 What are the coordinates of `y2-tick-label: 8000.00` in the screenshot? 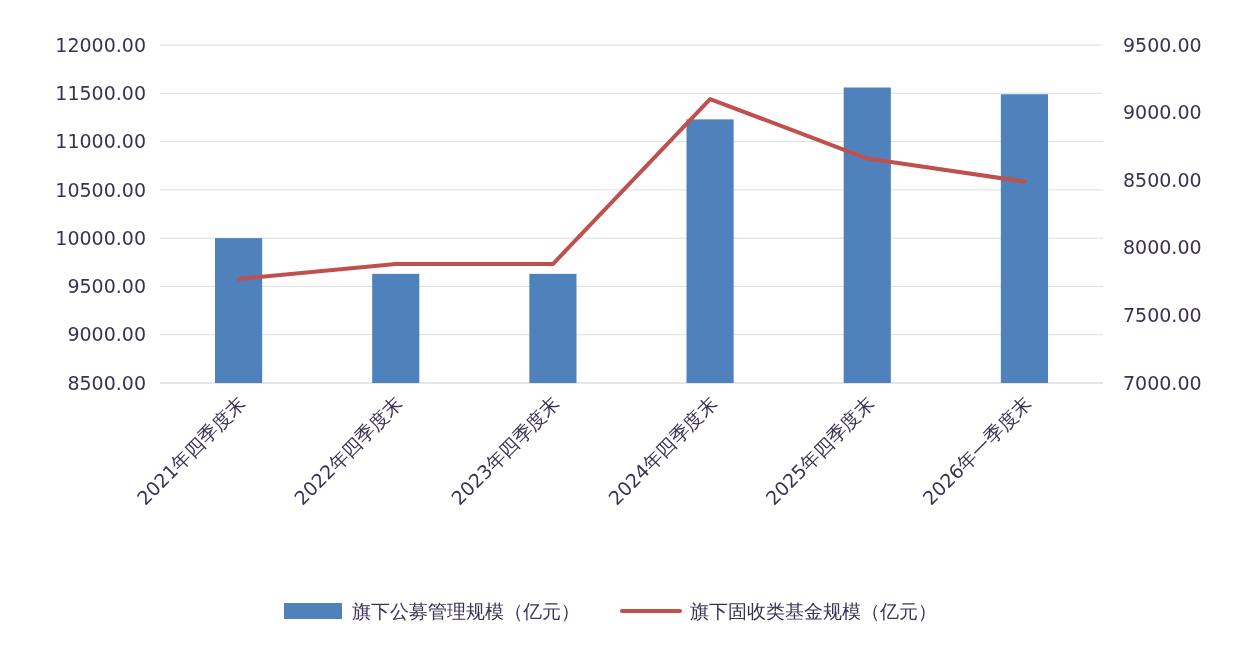 It's located at (1162, 247).